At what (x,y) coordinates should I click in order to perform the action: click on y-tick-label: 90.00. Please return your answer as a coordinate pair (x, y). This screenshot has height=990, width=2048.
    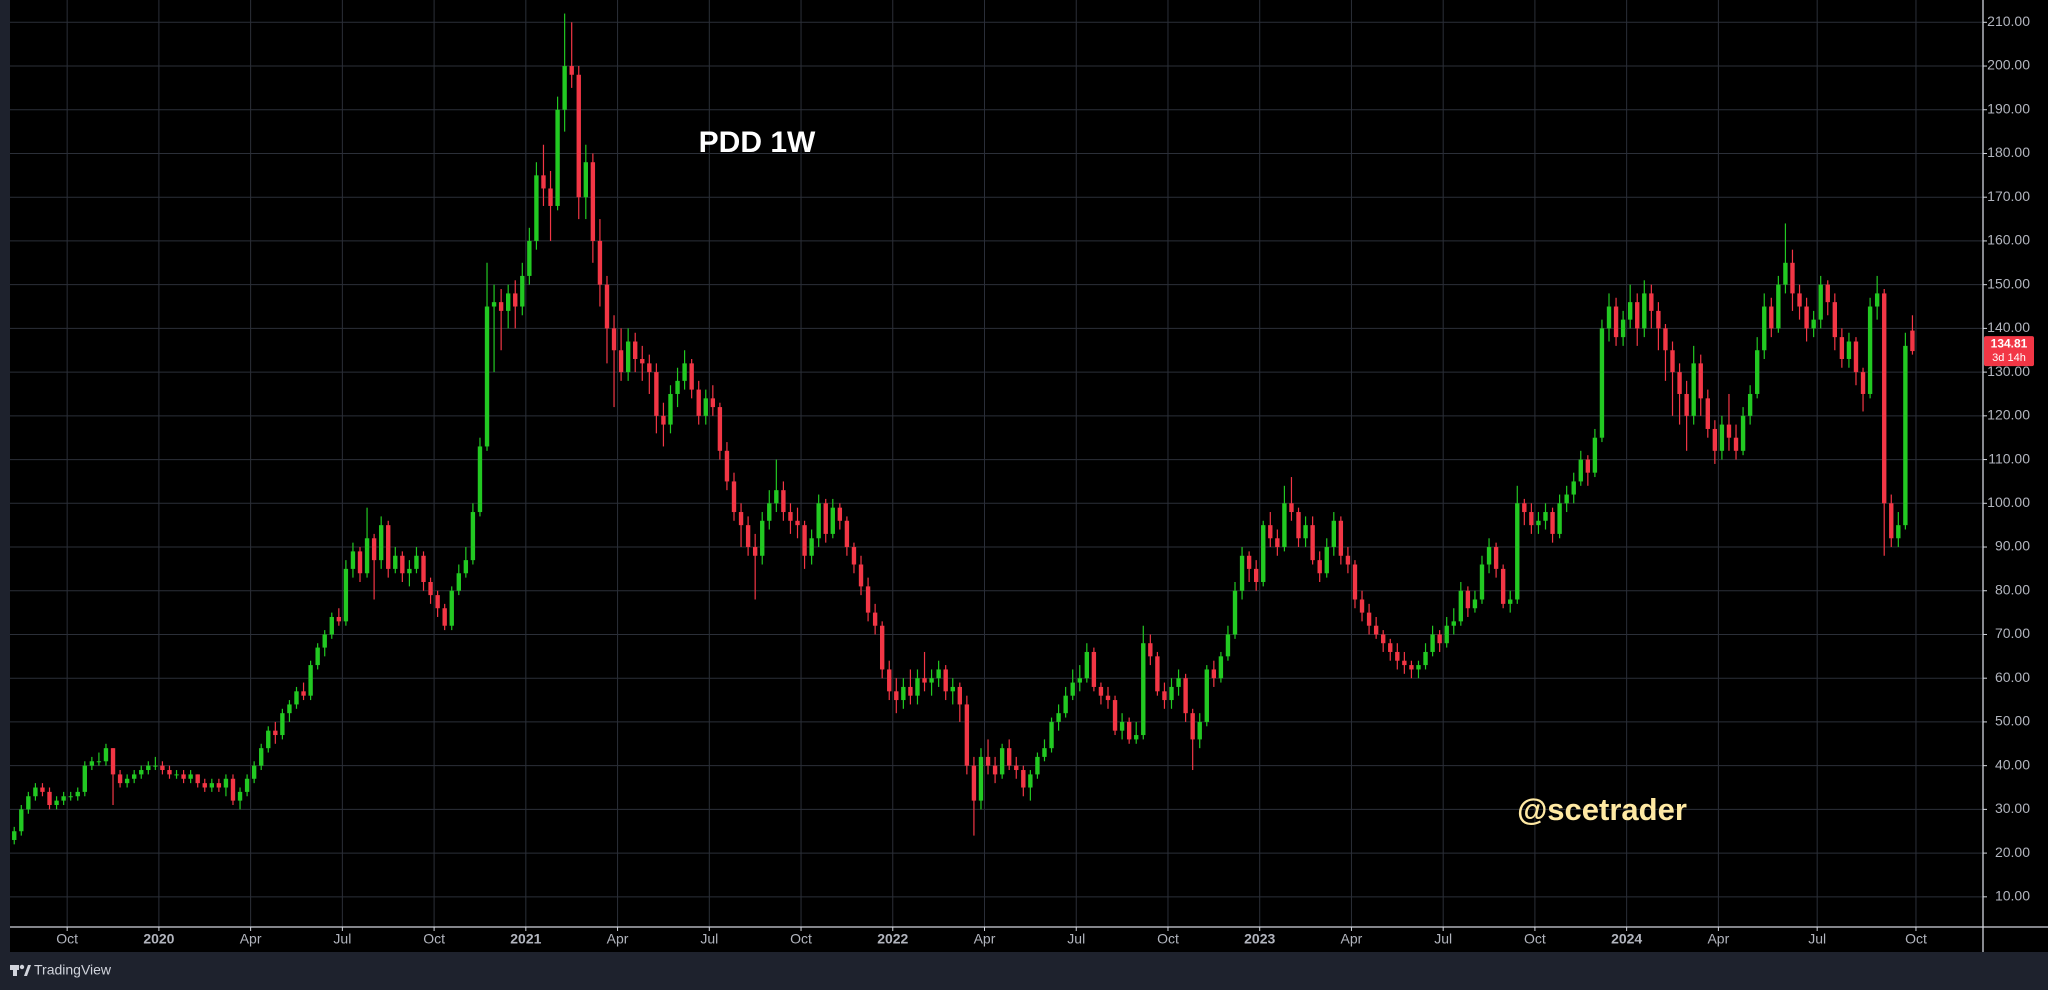
    Looking at the image, I should click on (2012, 546).